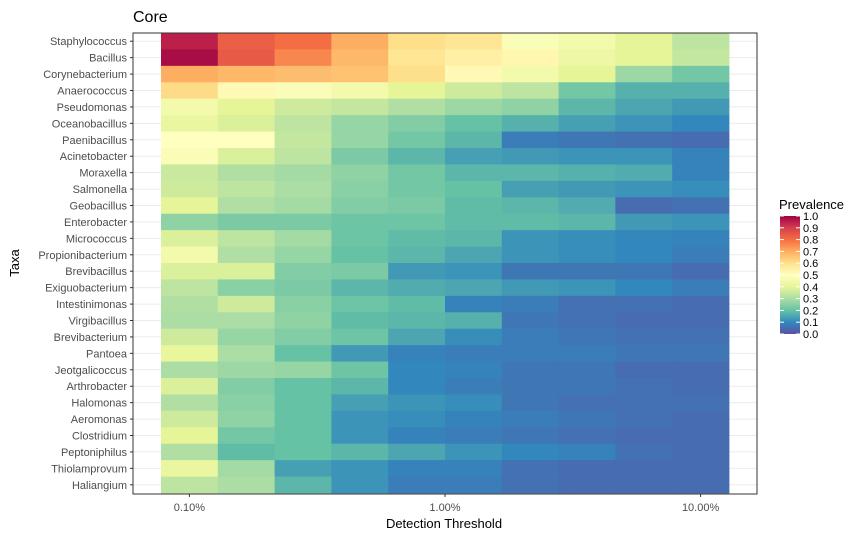  Describe the element at coordinates (99, 420) in the screenshot. I see `y-tick-label: Aeromonas` at that location.